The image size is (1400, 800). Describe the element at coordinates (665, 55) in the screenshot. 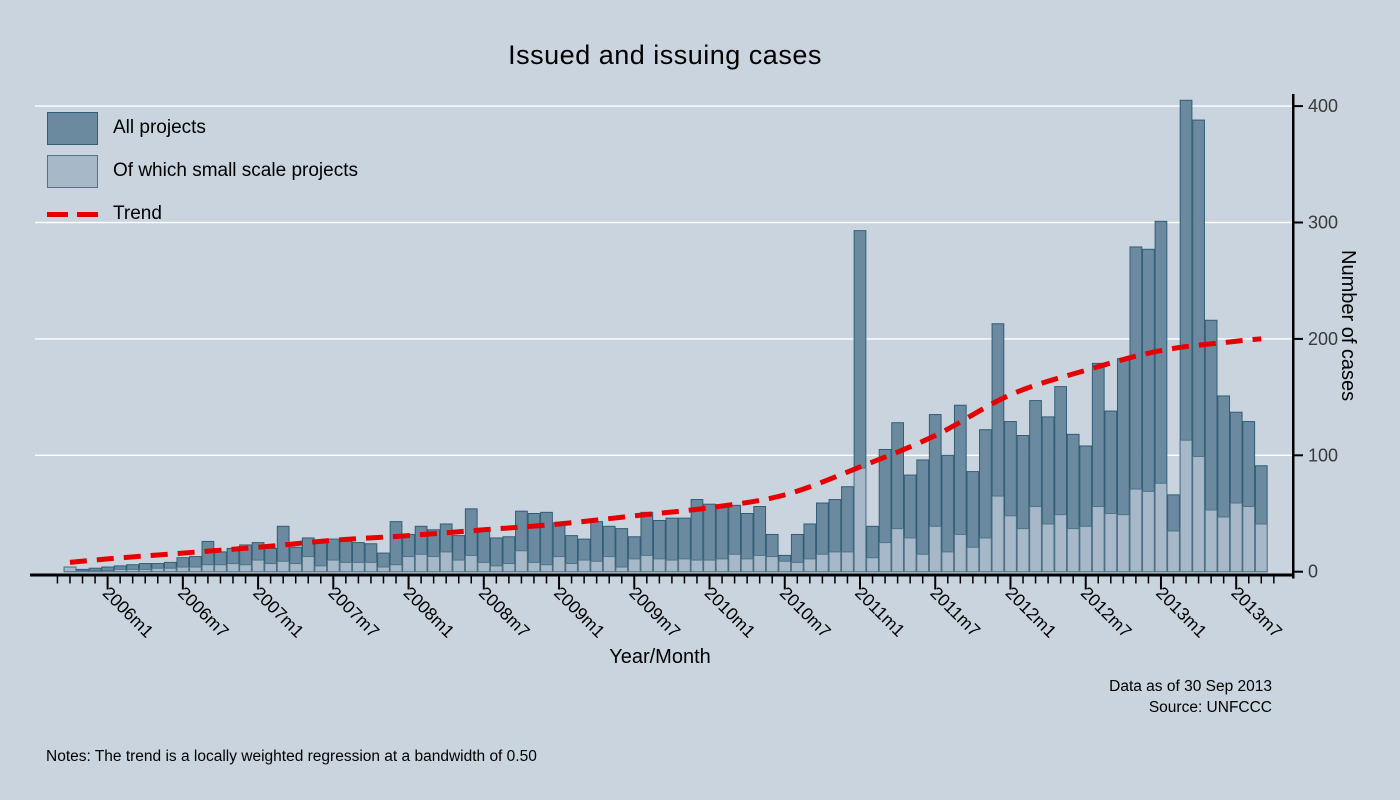

I see `chart-title: Issued and issuing cases` at that location.